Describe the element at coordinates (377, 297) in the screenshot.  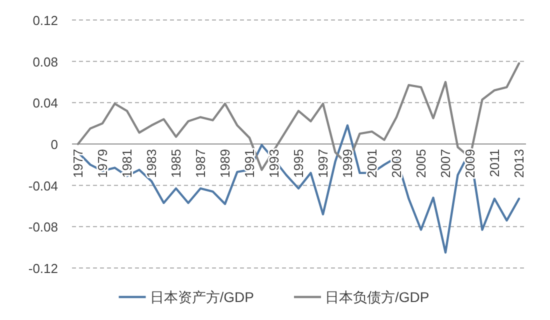
I see `legend-label: 日本负债方/GDP` at that location.